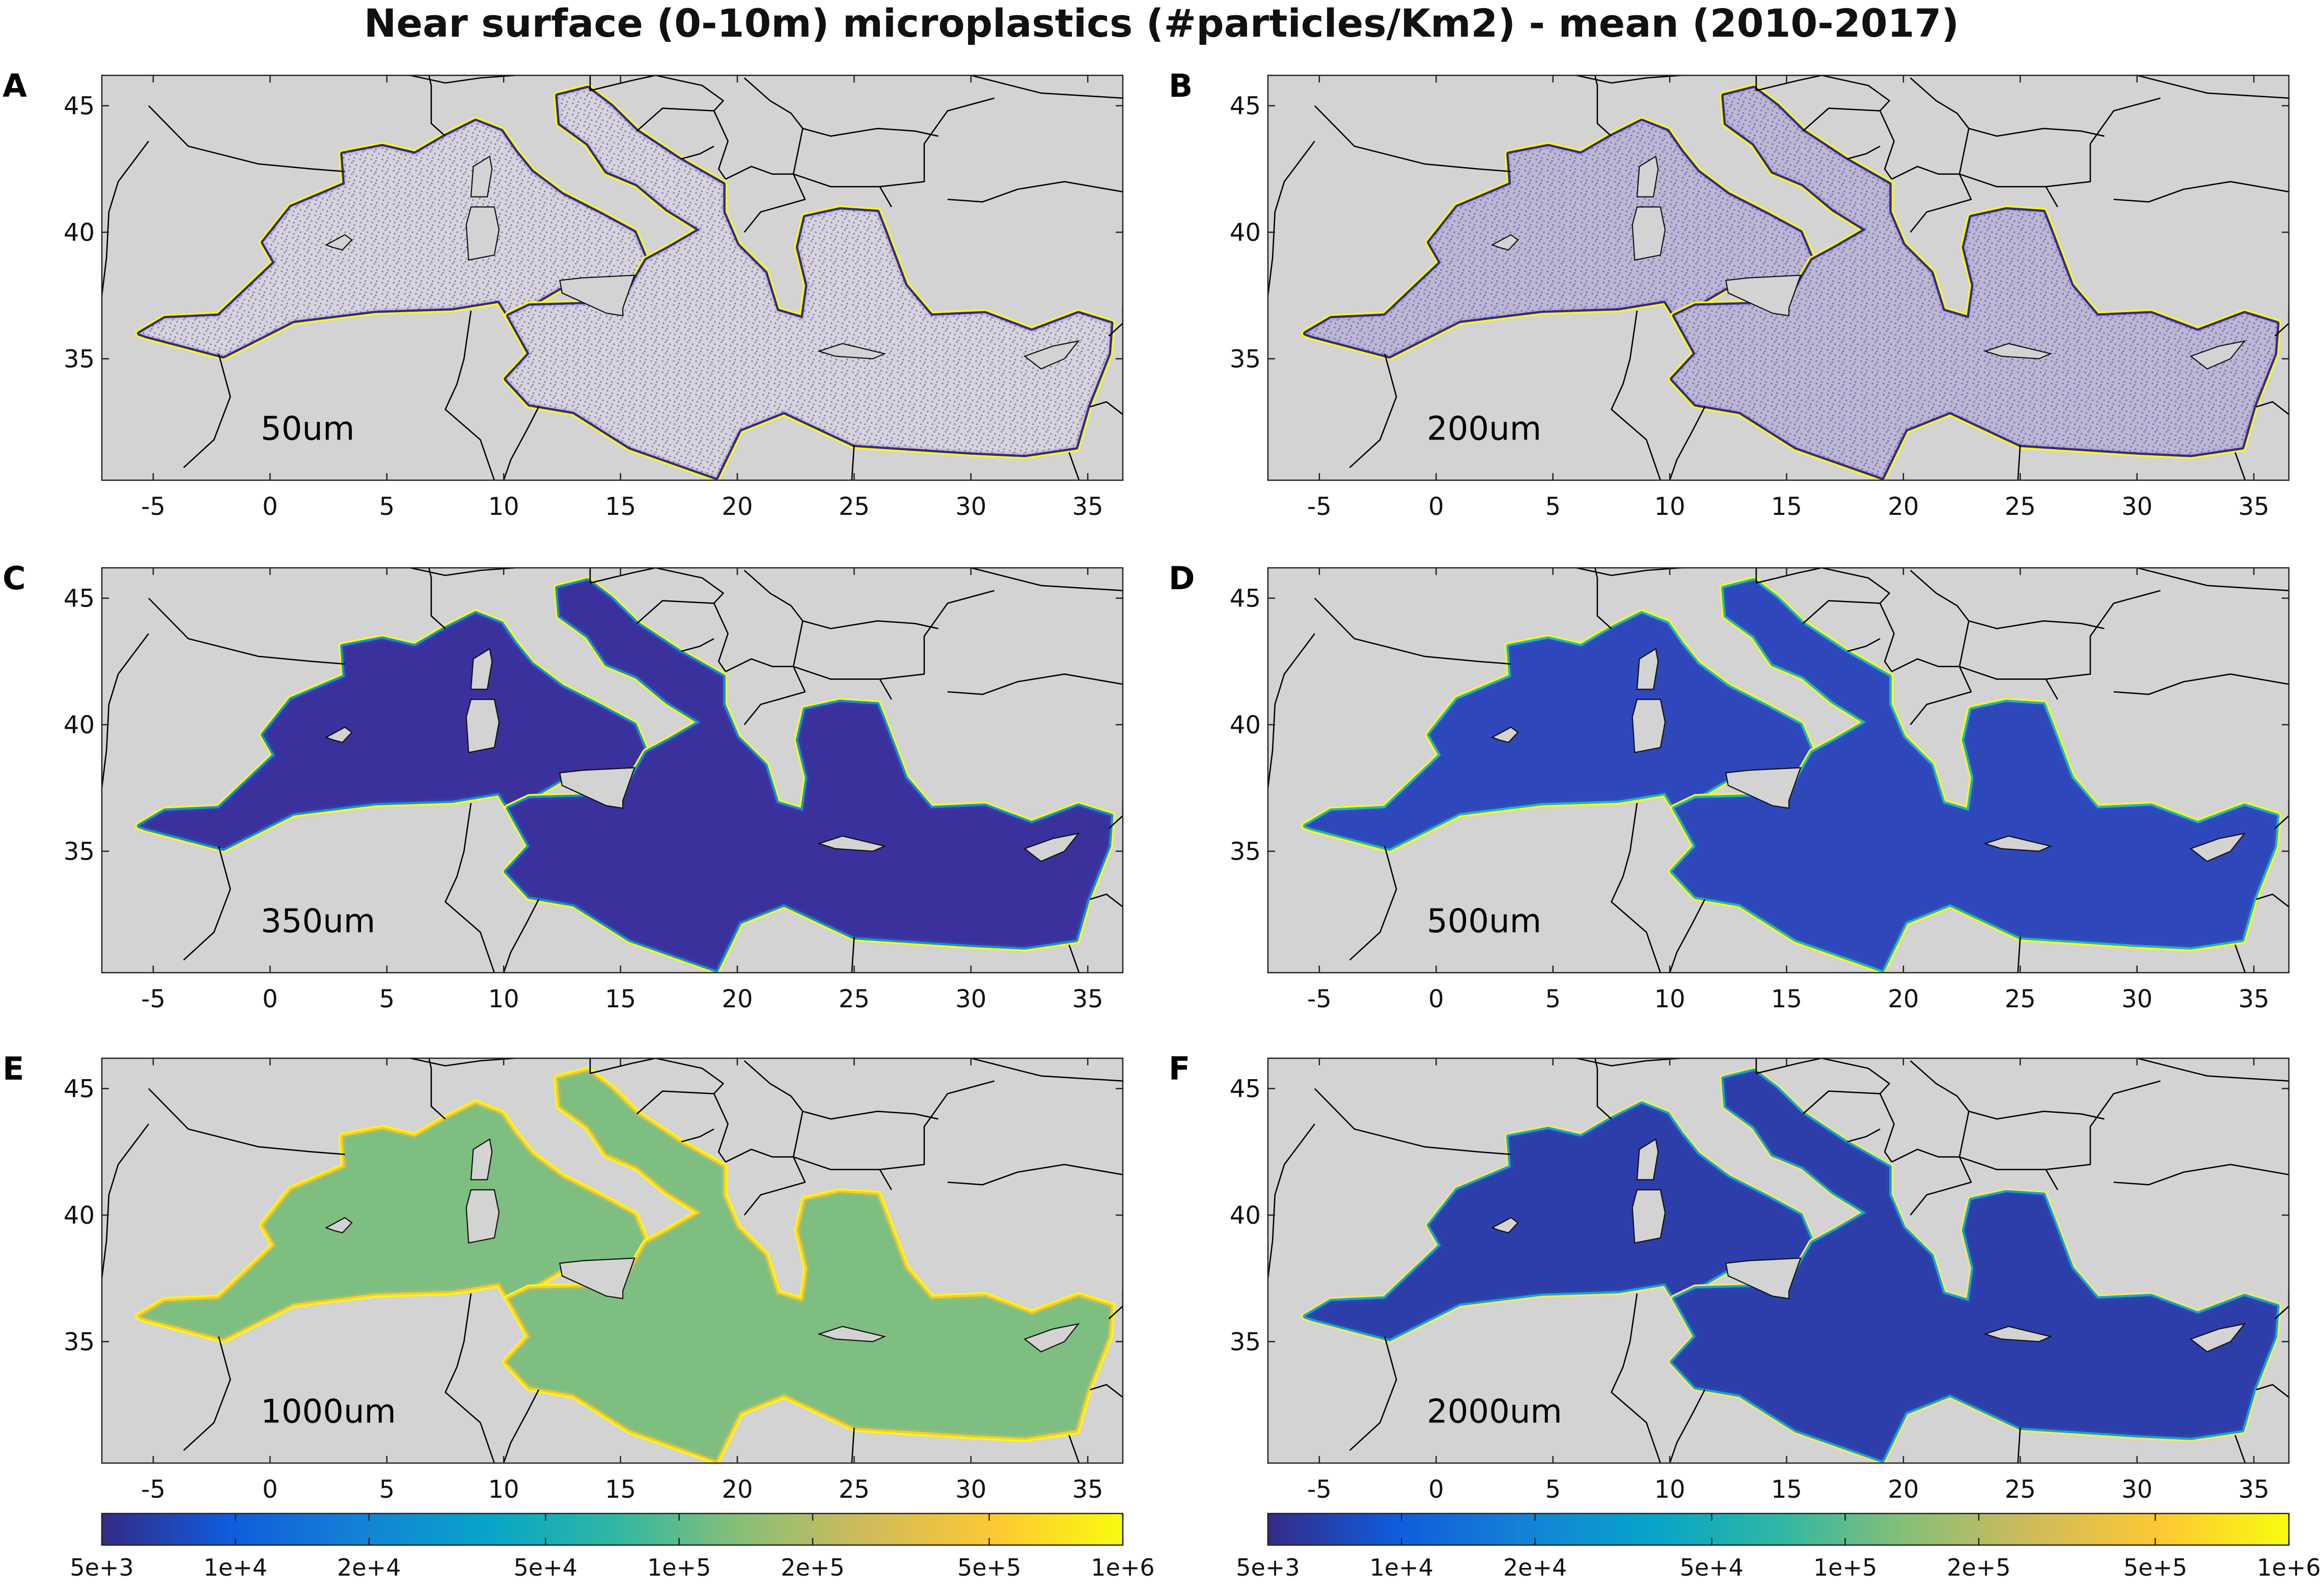  I want to click on particle-size-label: 1000um, so click(328, 1412).